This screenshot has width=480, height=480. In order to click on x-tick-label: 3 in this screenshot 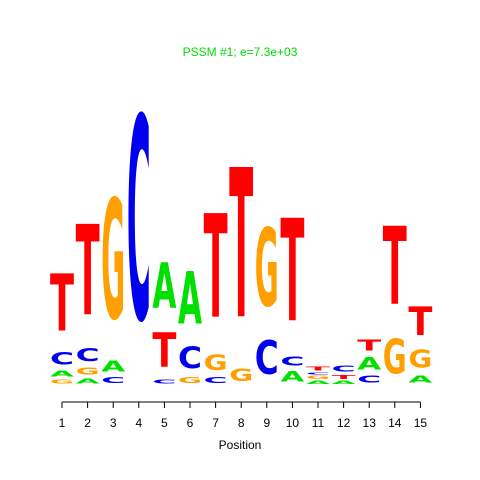, I will do `click(113, 423)`.